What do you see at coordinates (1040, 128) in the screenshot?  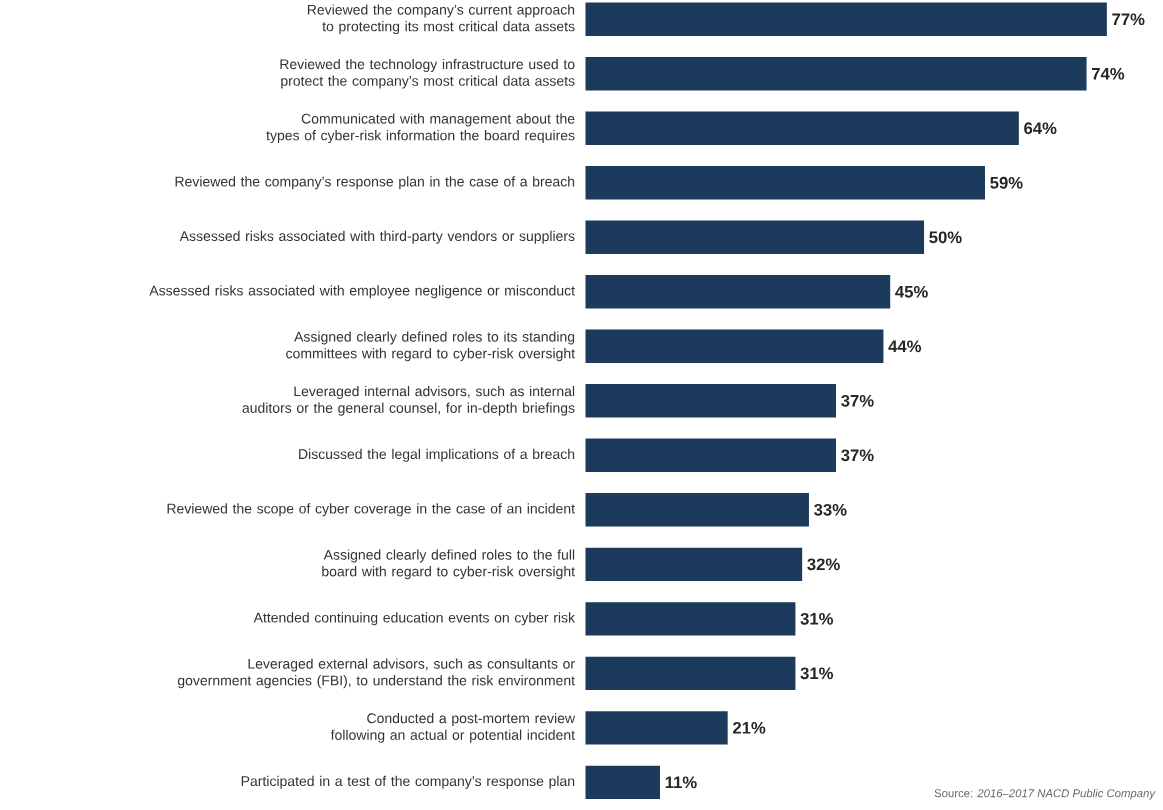 I see `data-label: 64%` at bounding box center [1040, 128].